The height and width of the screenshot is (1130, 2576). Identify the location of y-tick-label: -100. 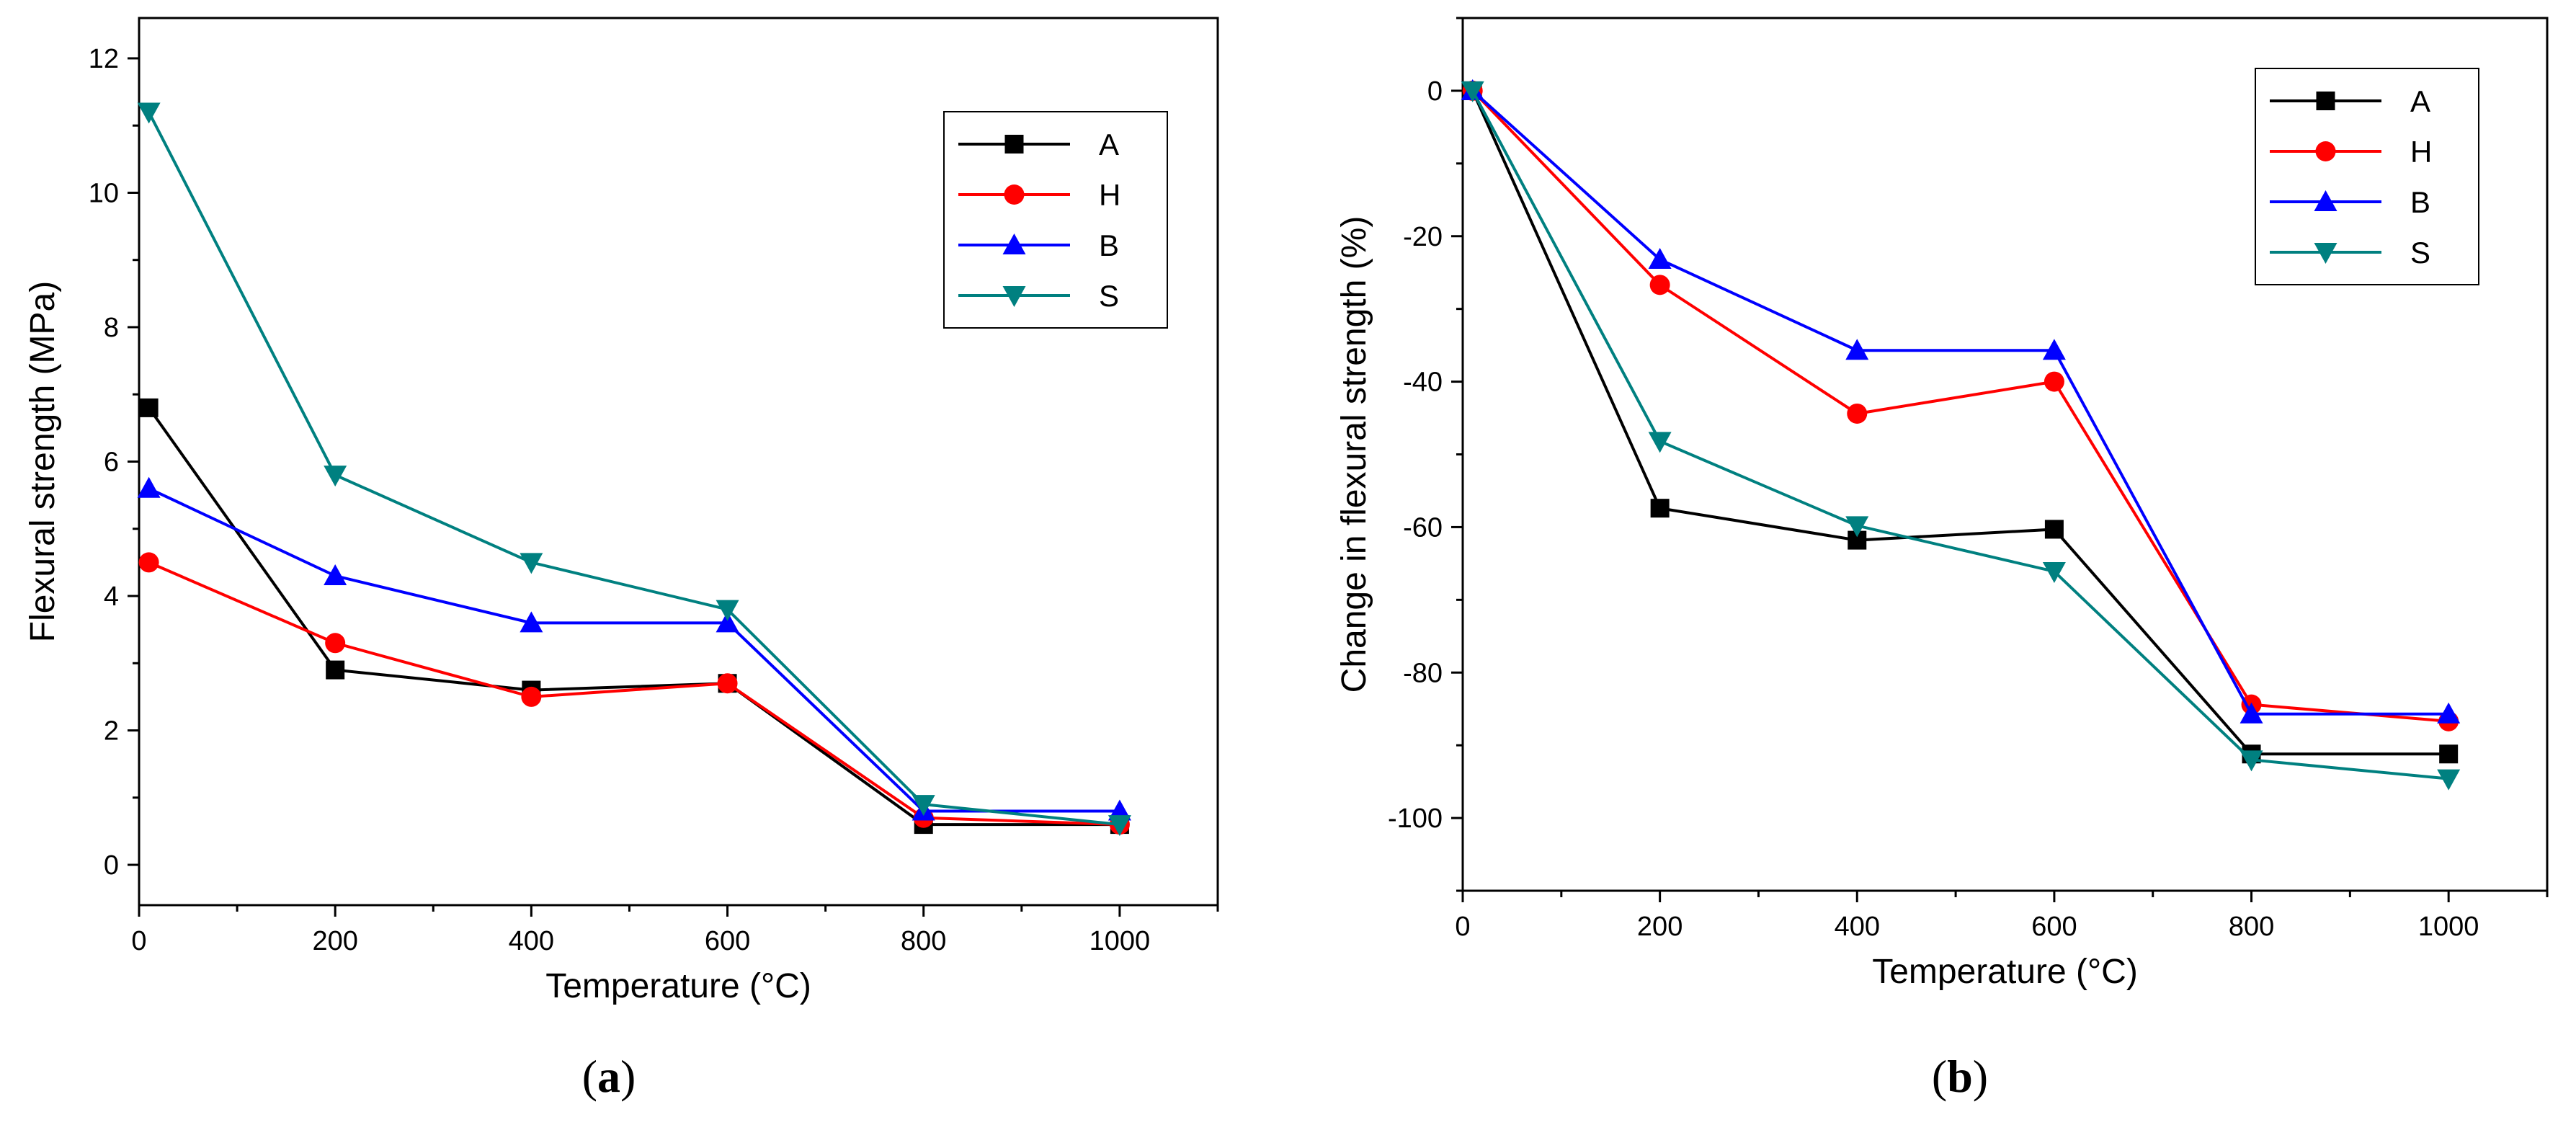
(1415, 819).